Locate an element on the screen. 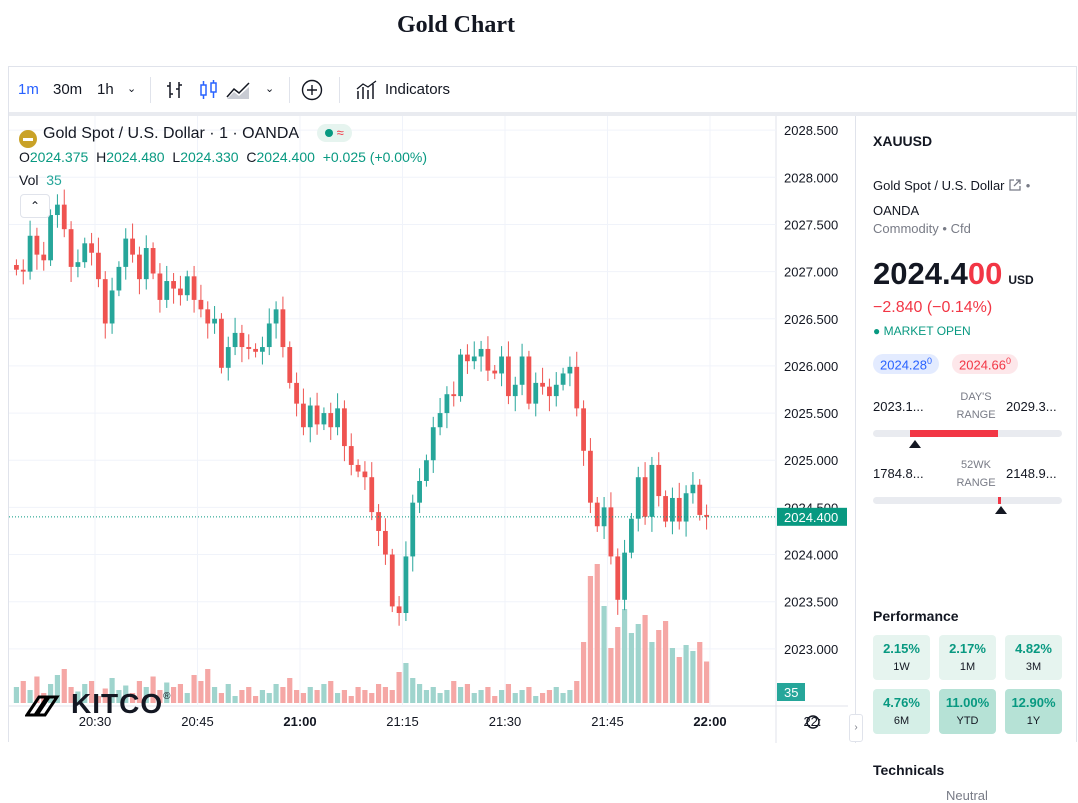 The height and width of the screenshot is (803, 1078). bar-chart-type-icon is located at coordinates (175, 90).